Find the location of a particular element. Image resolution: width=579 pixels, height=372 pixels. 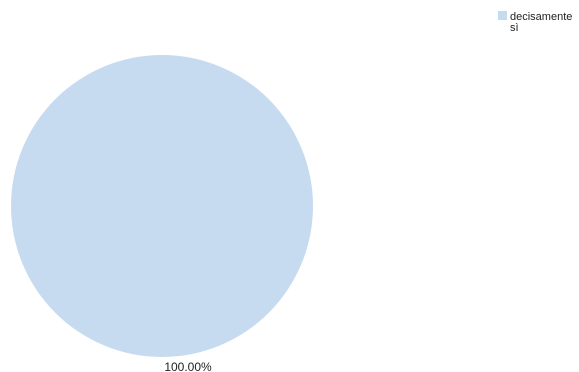

pie-data-labels: 100.00% is located at coordinates (188, 366).